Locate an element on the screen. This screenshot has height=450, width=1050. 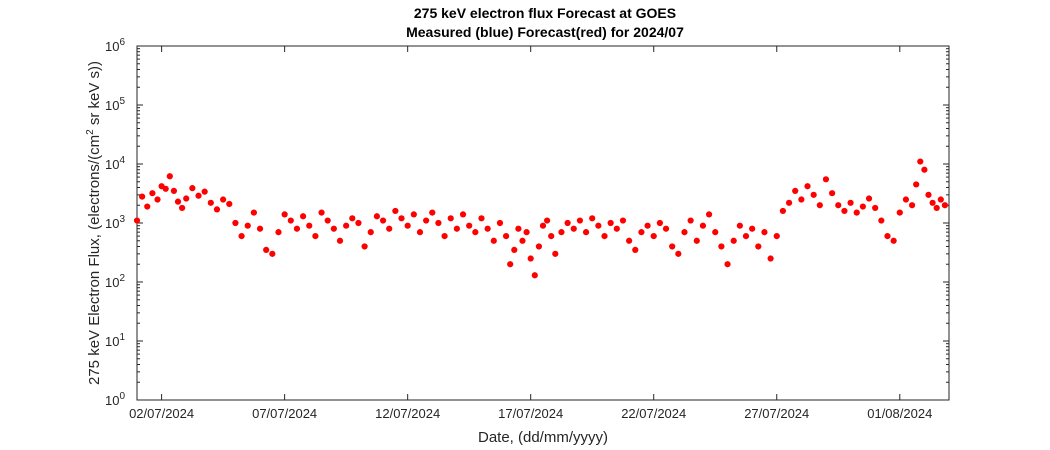
x-tick-label: 17/07/2024 is located at coordinates (530, 413).